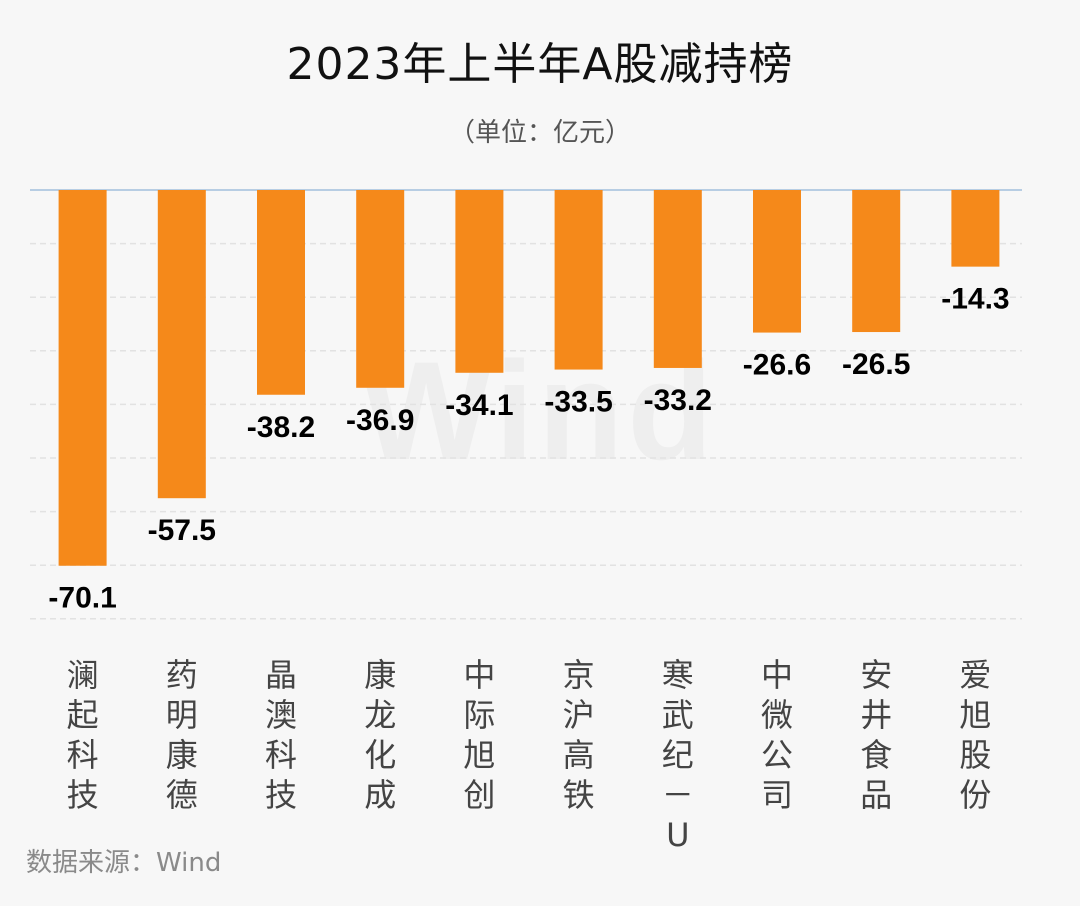 This screenshot has height=906, width=1080. Describe the element at coordinates (876, 735) in the screenshot. I see `category-label: 安井食品` at that location.